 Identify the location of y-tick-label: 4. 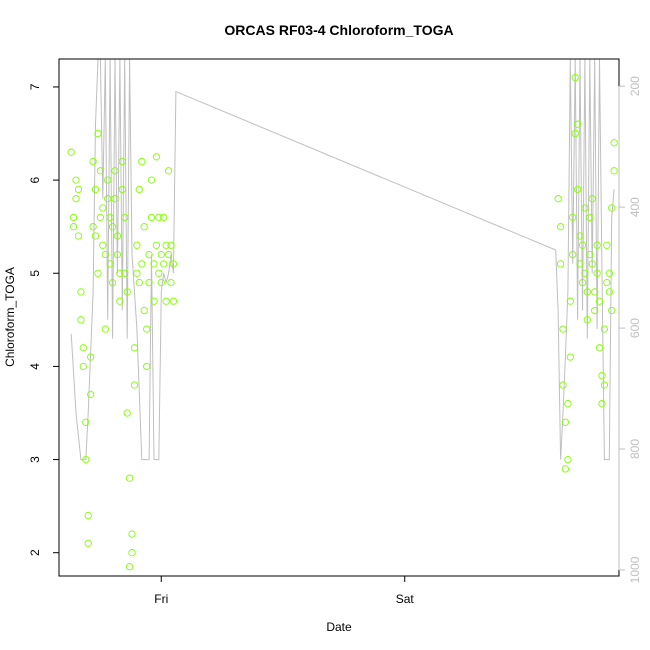
(35, 366).